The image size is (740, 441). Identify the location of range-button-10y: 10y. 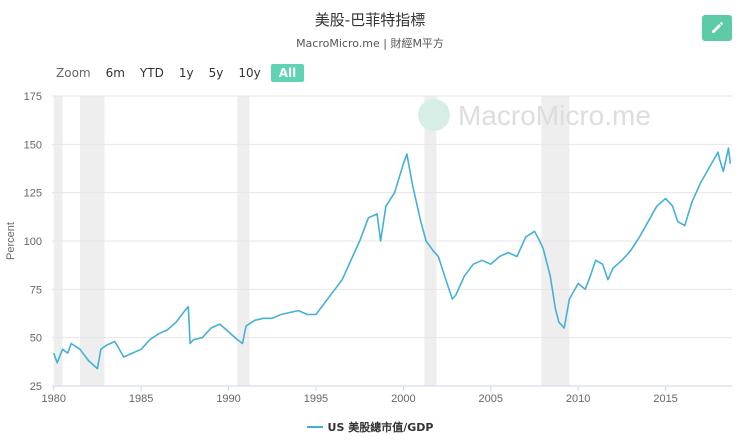
(249, 73).